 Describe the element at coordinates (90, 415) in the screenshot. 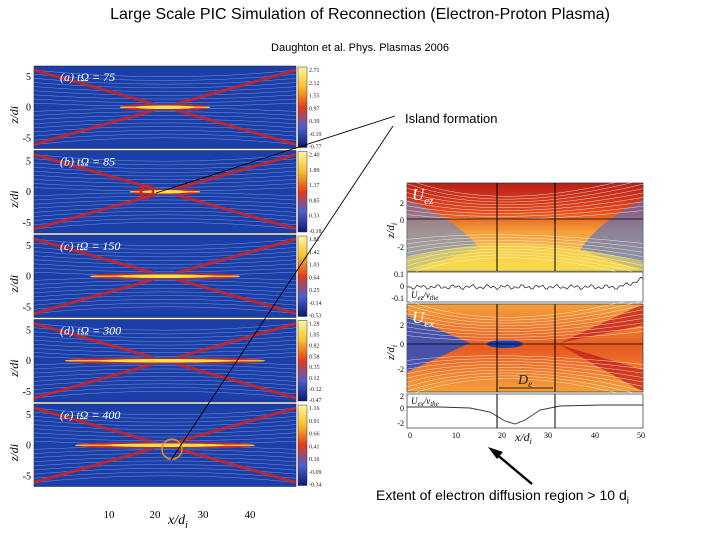

I see `panel-label: (e) tΩ = 400` at that location.